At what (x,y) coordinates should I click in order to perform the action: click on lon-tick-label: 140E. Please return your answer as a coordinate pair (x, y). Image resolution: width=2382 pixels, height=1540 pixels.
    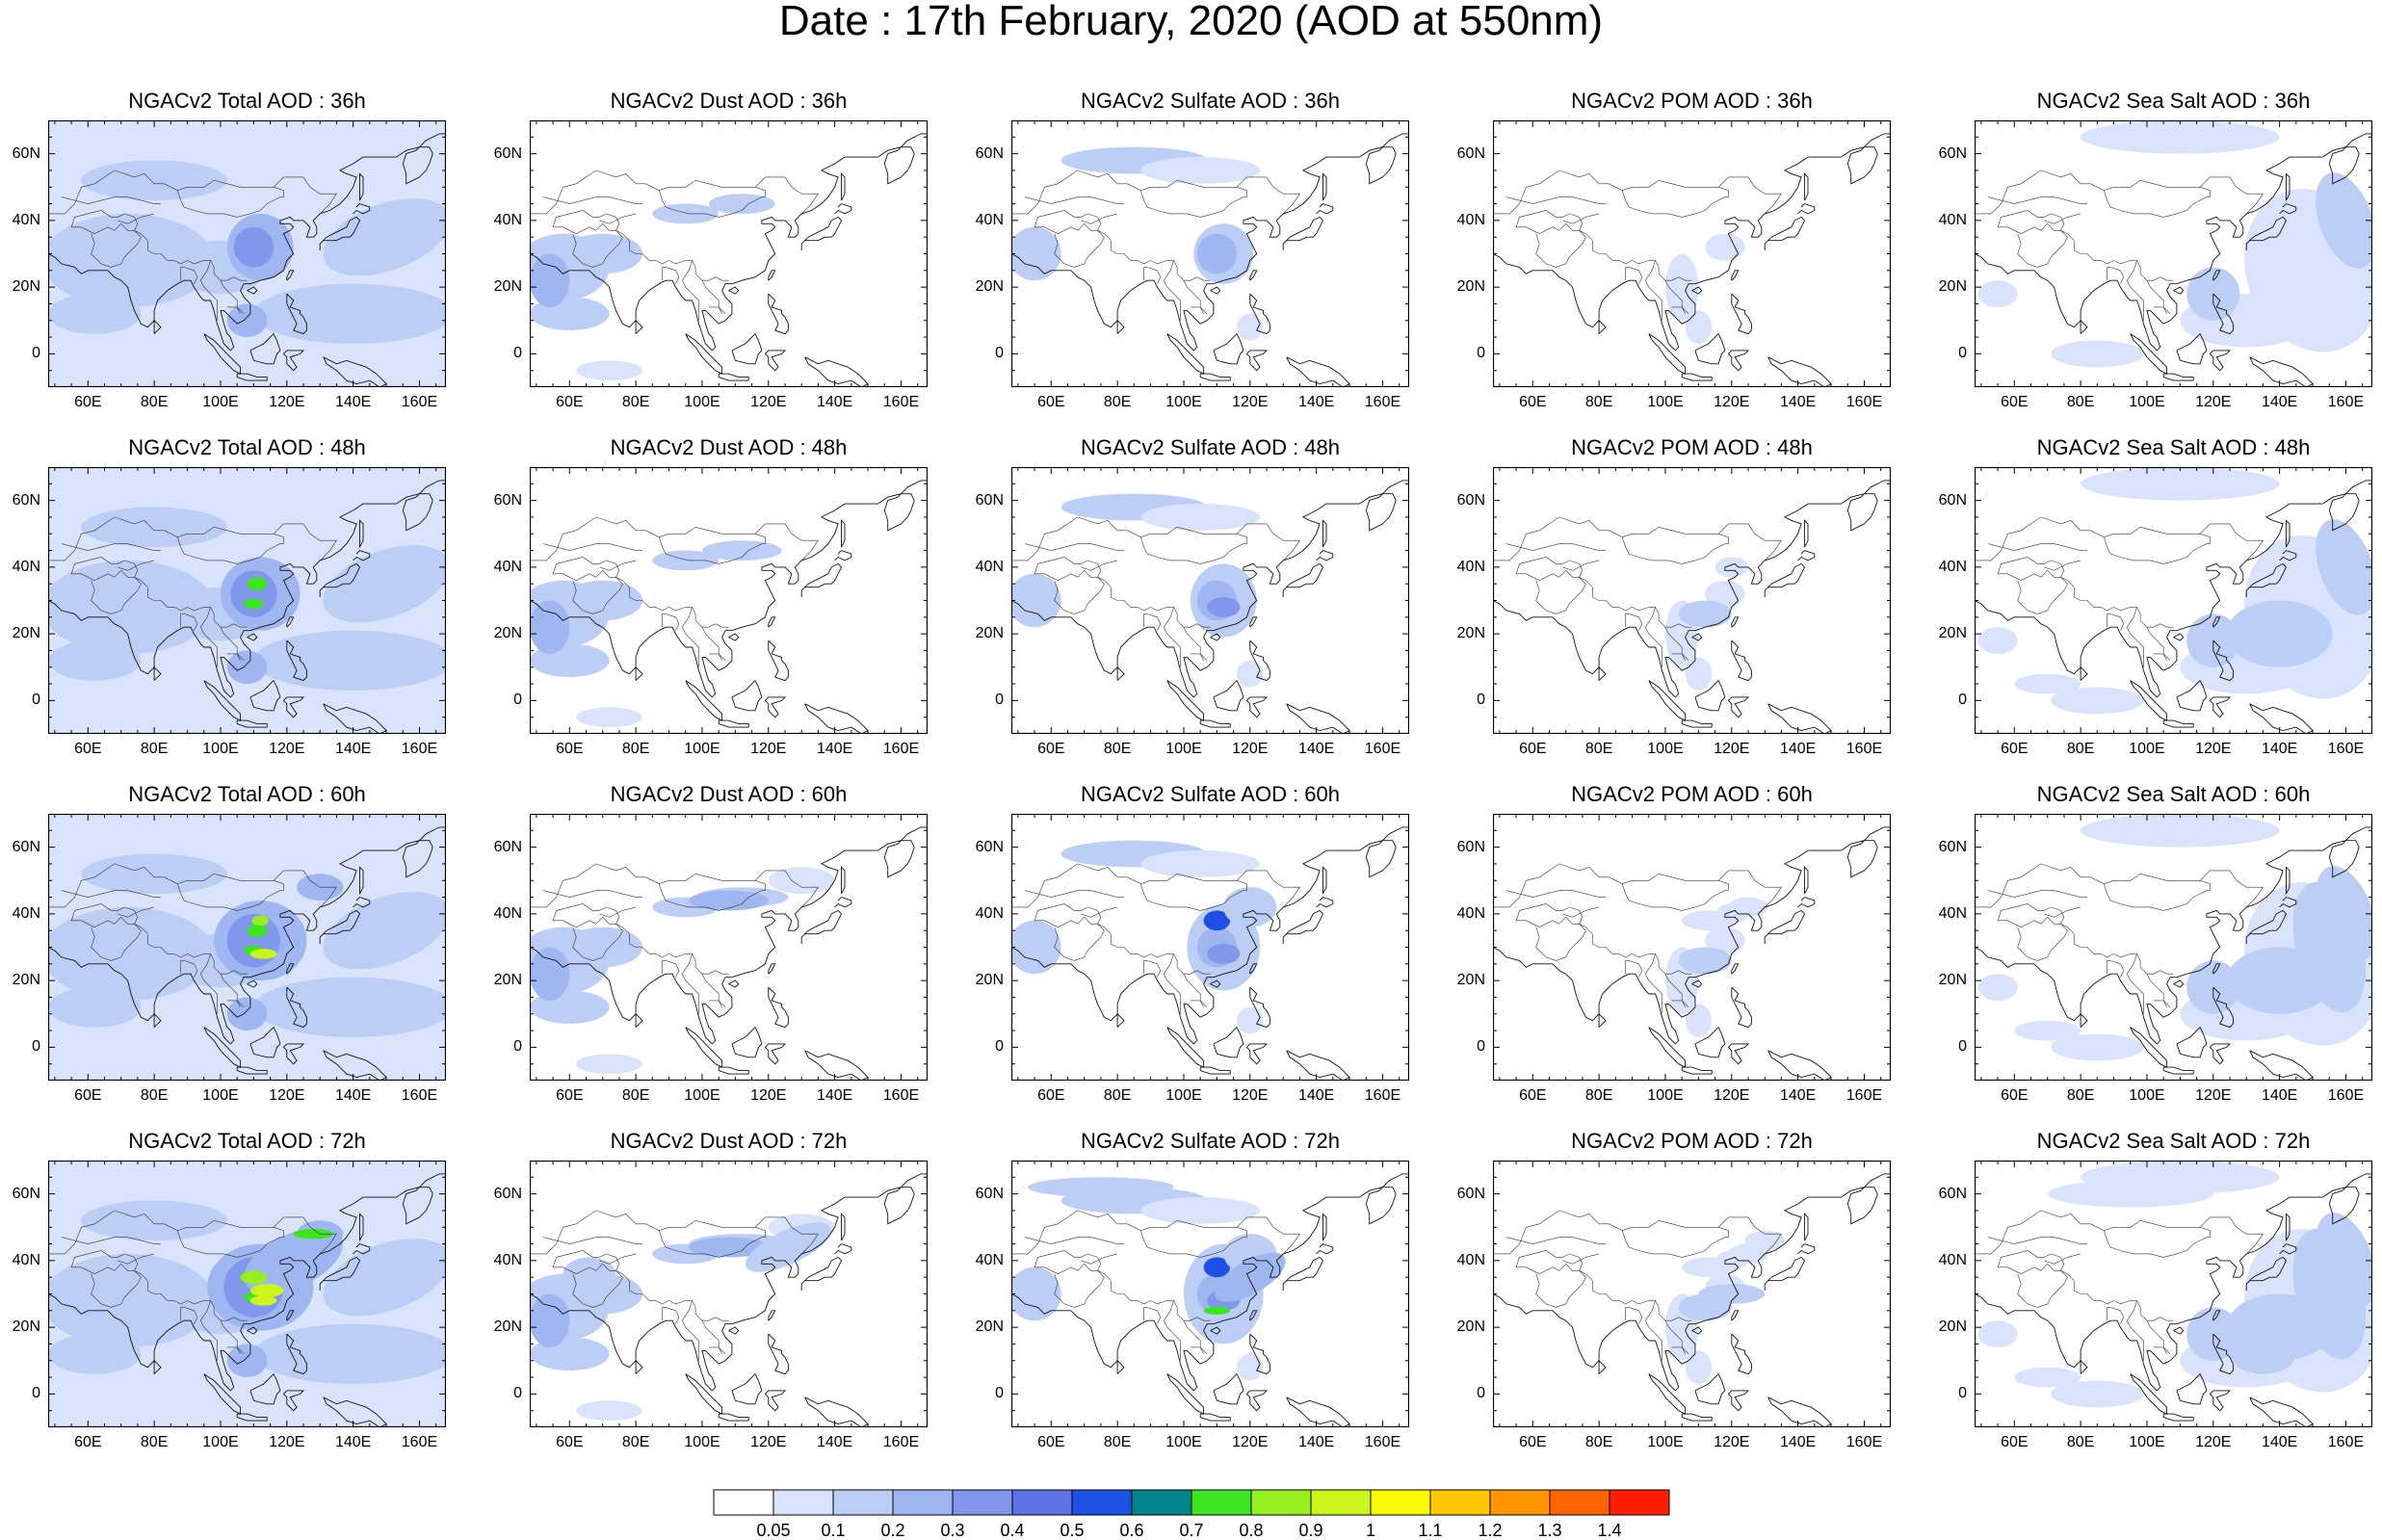
    Looking at the image, I should click on (2279, 1095).